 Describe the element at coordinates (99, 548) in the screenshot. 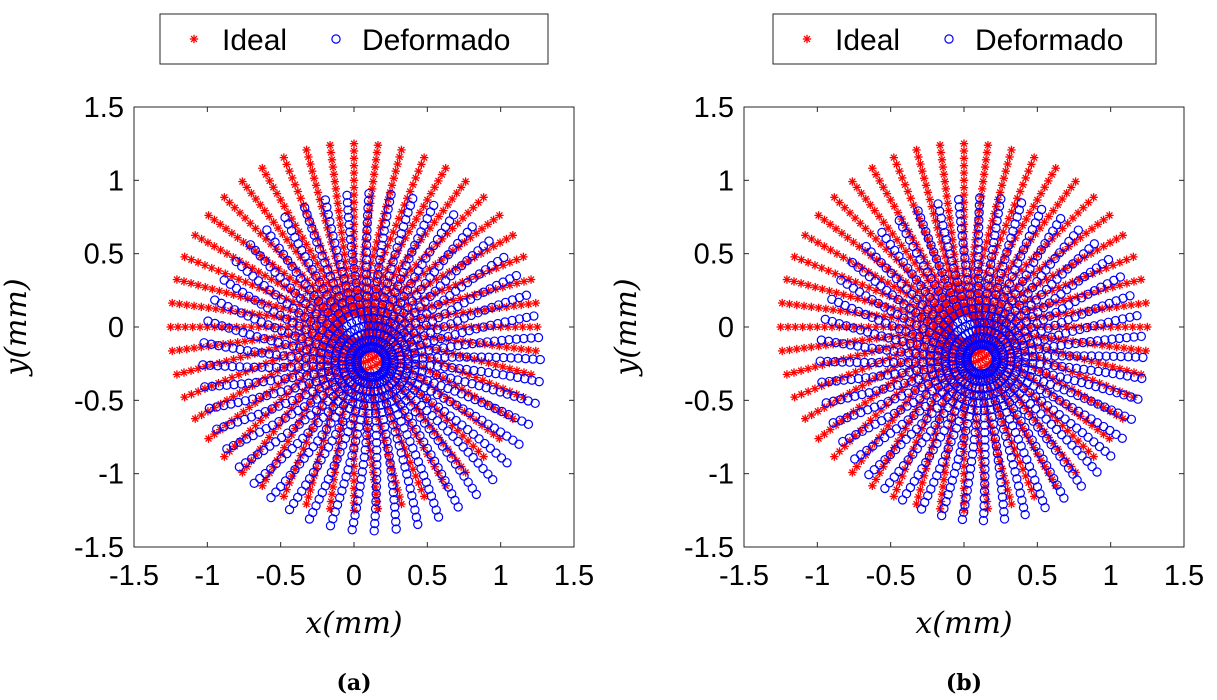

I see `y-tick-label: -1.5` at that location.